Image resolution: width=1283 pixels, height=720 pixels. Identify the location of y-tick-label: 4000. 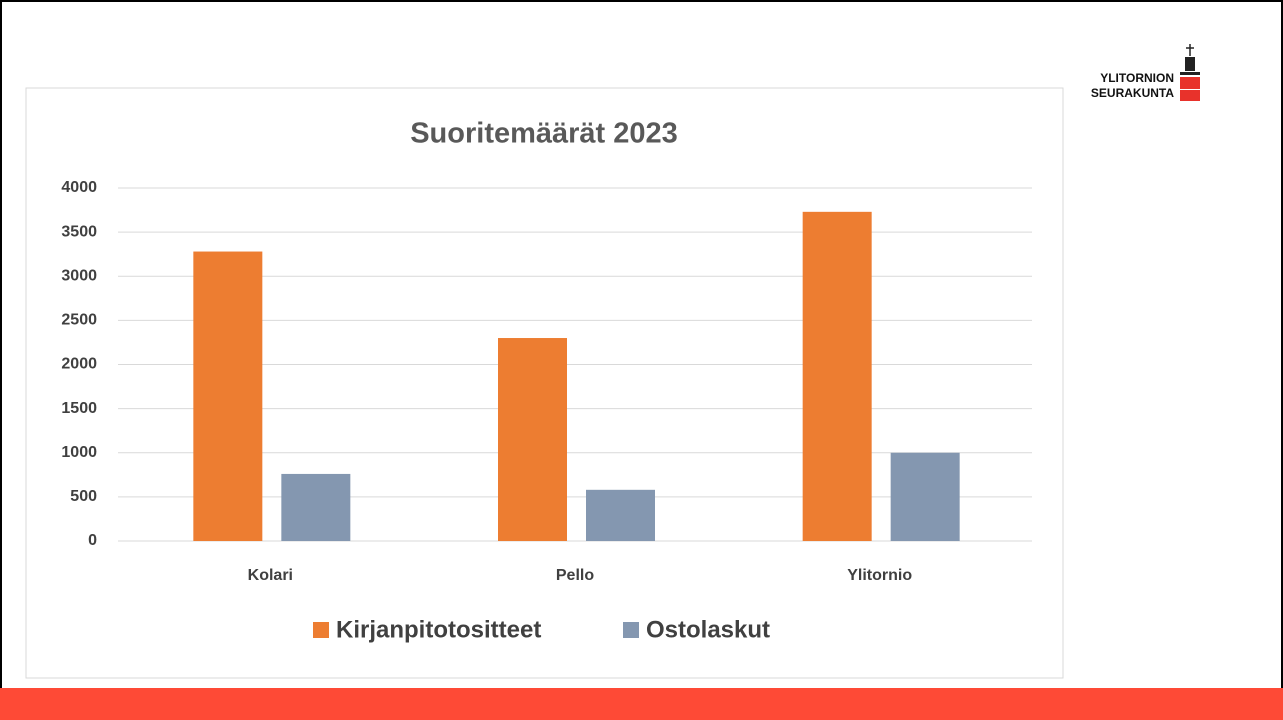
(79, 187).